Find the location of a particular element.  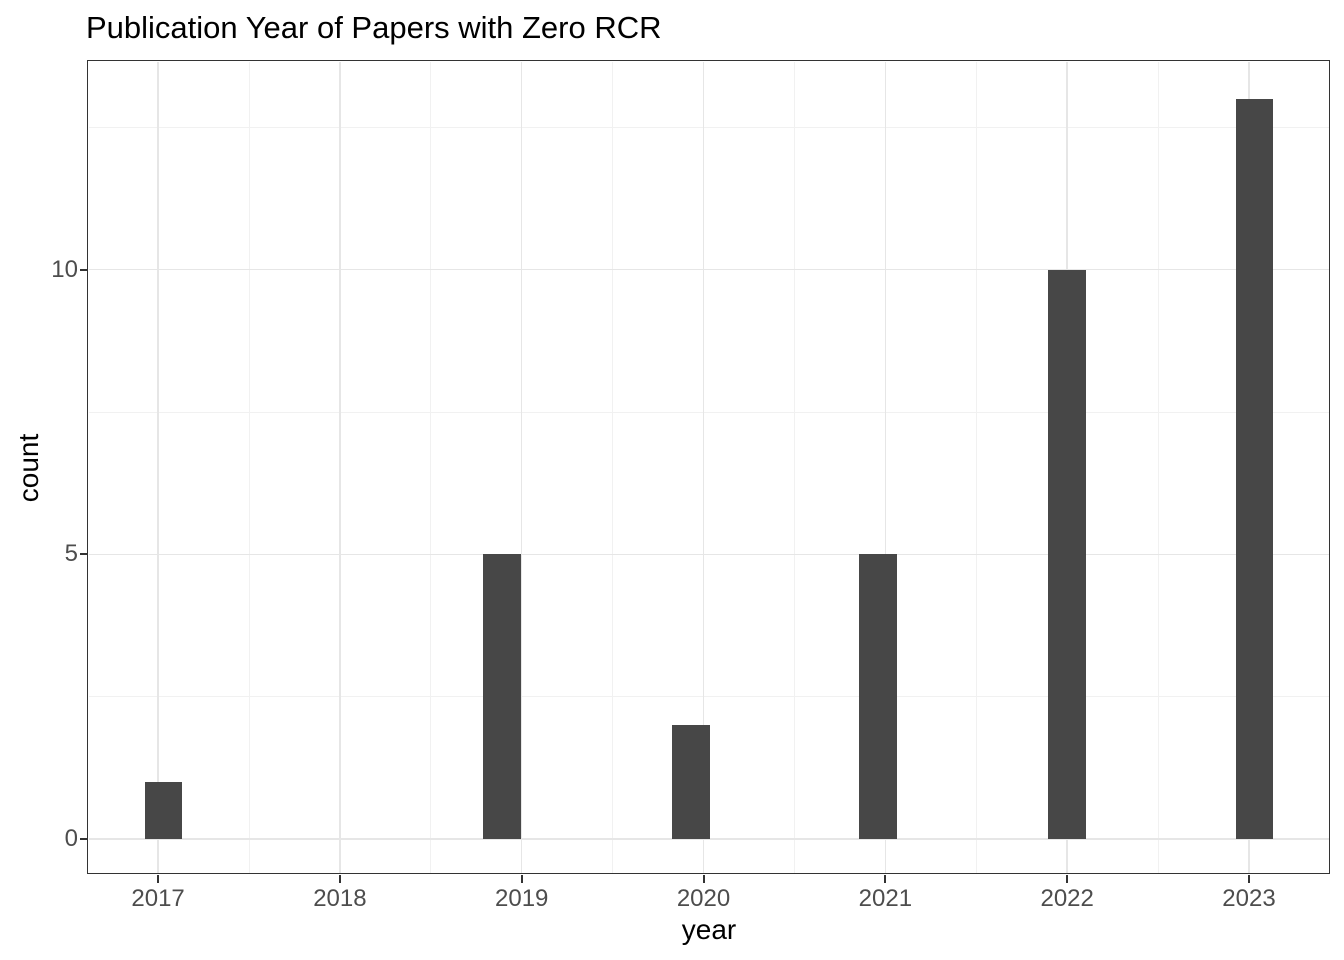

y-axis-title: count is located at coordinates (28, 468).